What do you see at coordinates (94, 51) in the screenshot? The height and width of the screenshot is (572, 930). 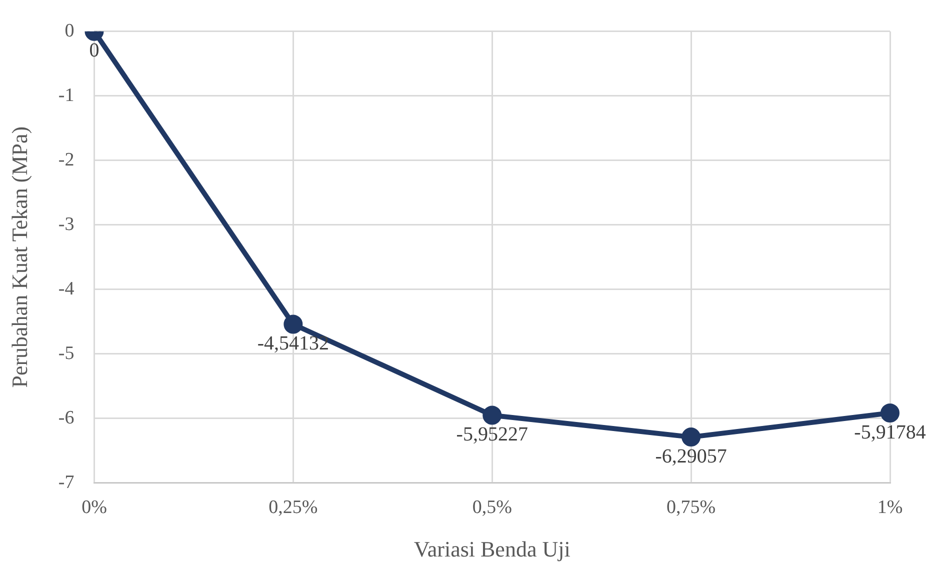 I see `data-label: 0` at bounding box center [94, 51].